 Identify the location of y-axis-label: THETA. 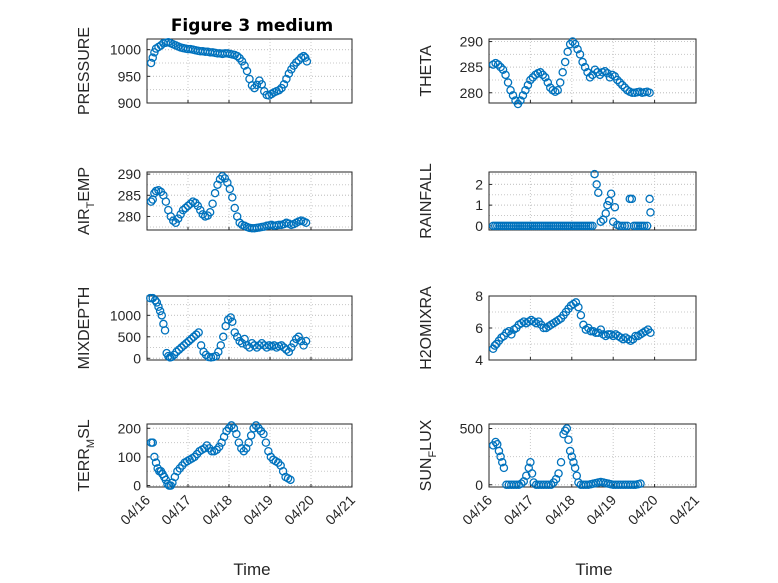
(426, 71).